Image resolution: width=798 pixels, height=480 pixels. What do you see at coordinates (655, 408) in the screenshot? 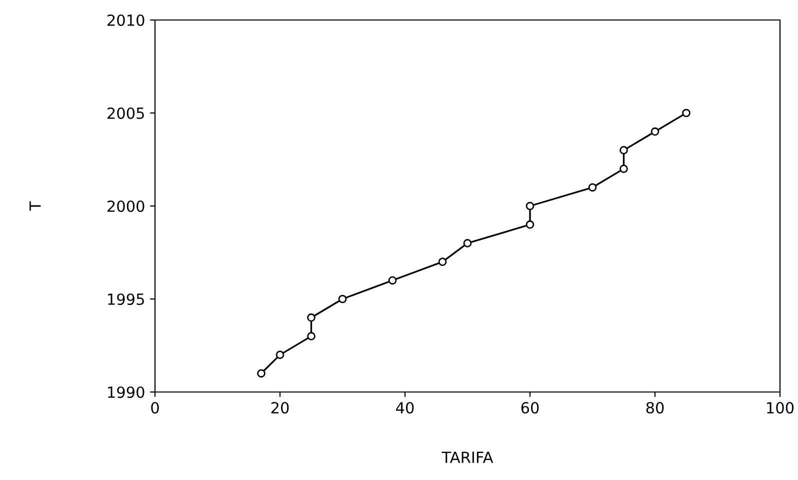
I see `x-tick-label: 80` at bounding box center [655, 408].